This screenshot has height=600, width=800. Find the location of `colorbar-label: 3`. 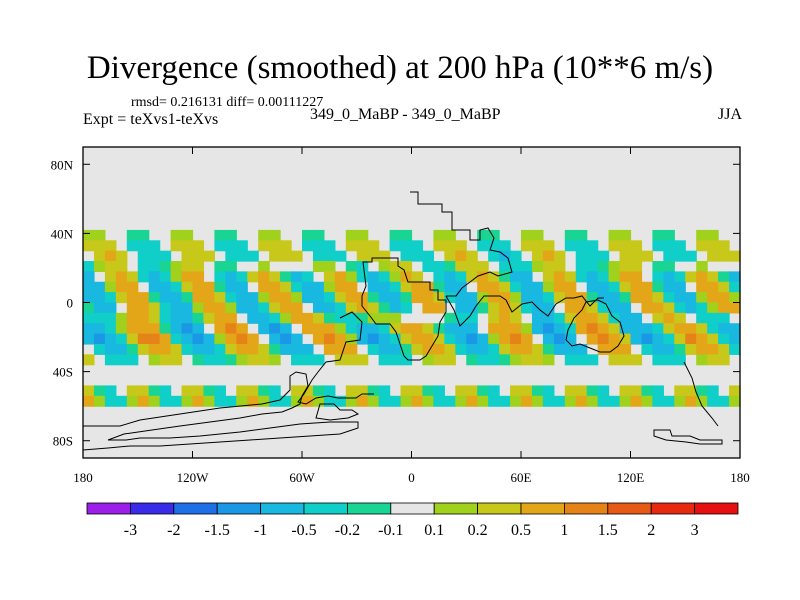

colorbar-label: 3 is located at coordinates (695, 530).